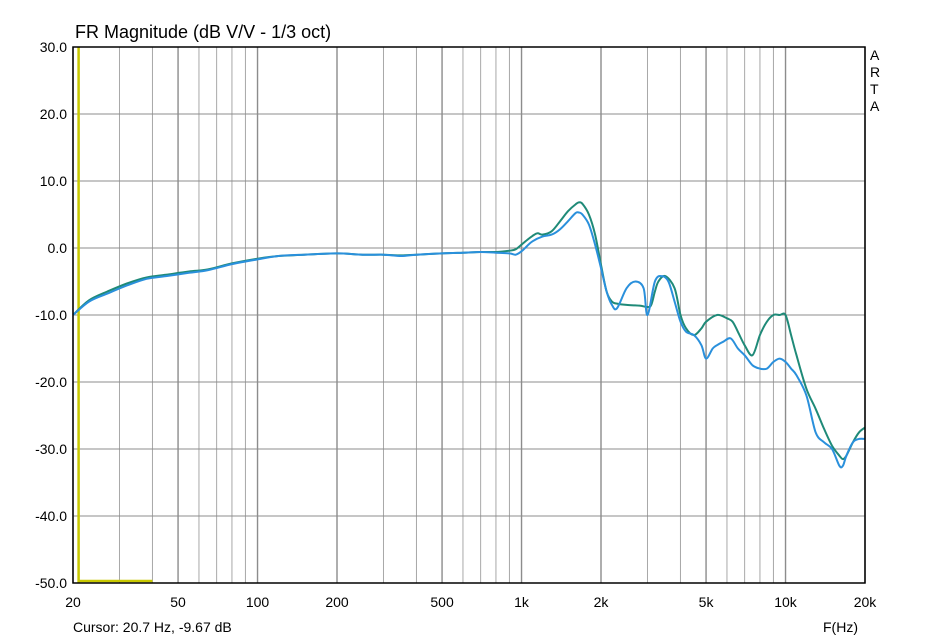 This screenshot has width=937, height=641. I want to click on x-tick-label: 200, so click(337, 602).